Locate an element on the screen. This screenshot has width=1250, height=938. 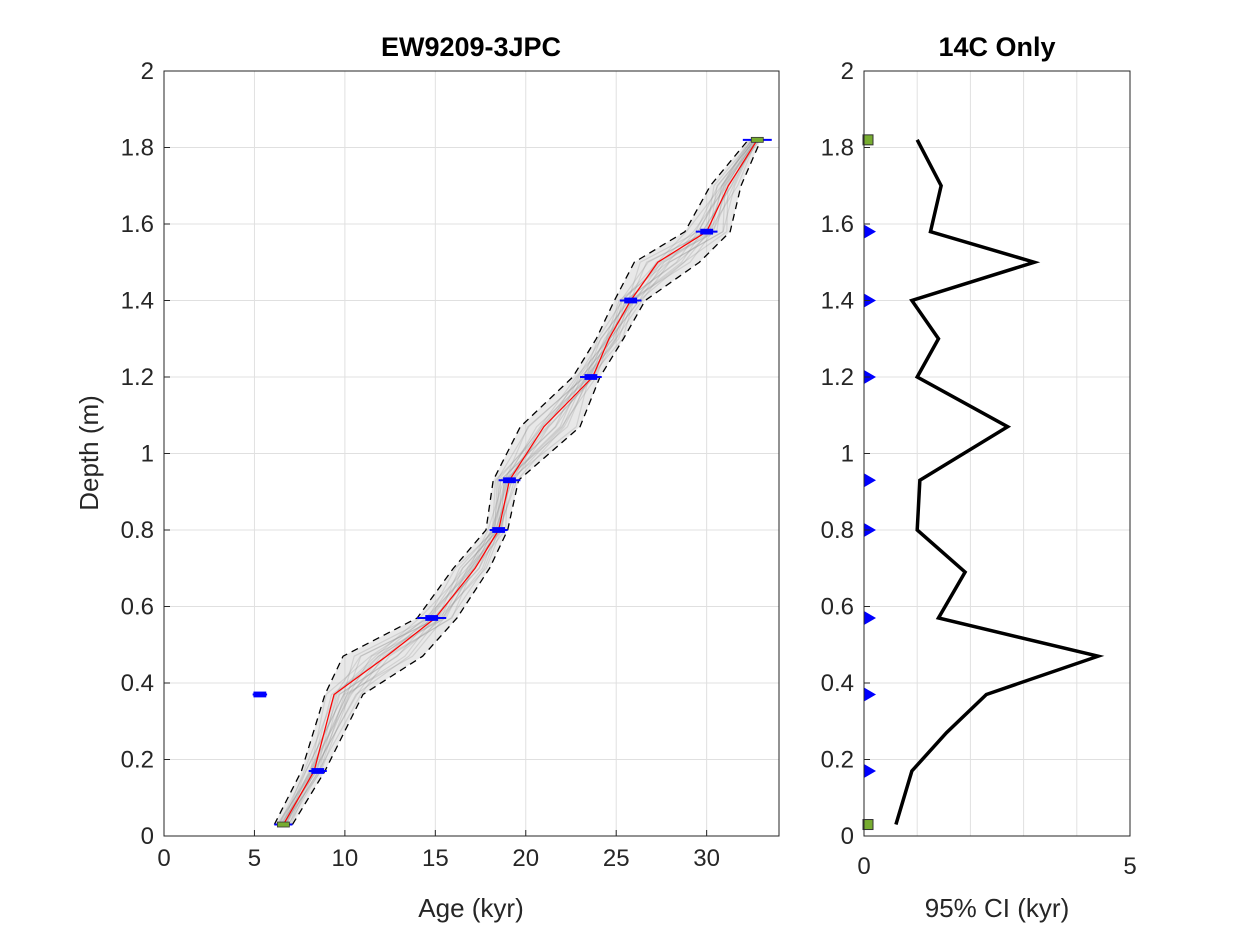
right-y-tick-label-5: 1 is located at coordinates (847, 454).